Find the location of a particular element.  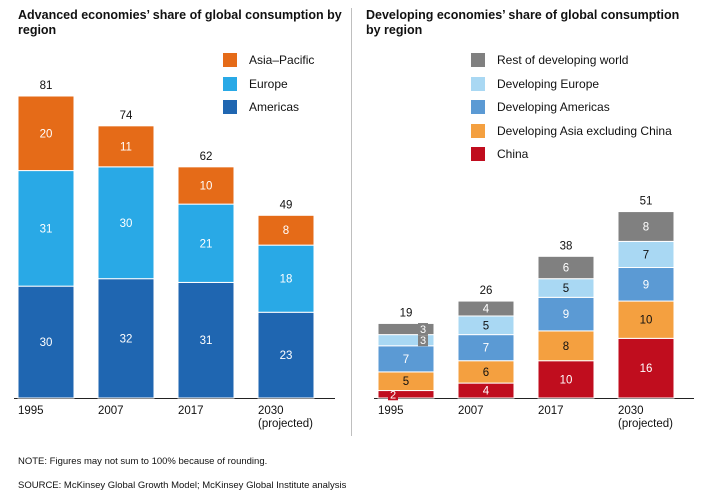

category-label: 1995 is located at coordinates (391, 411).